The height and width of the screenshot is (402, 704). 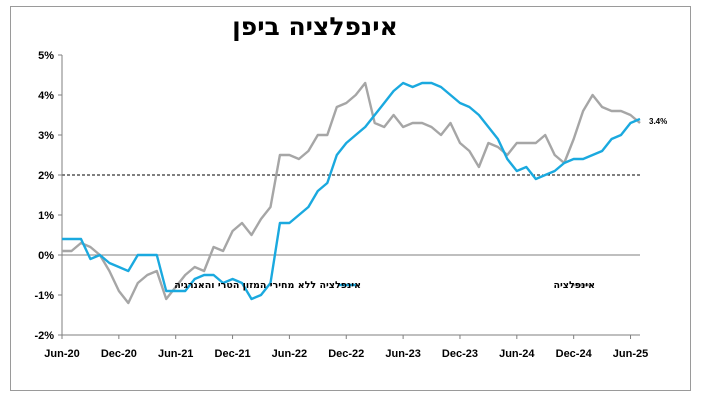 I want to click on x-tick-label: Jun-24, so click(x=517, y=354).